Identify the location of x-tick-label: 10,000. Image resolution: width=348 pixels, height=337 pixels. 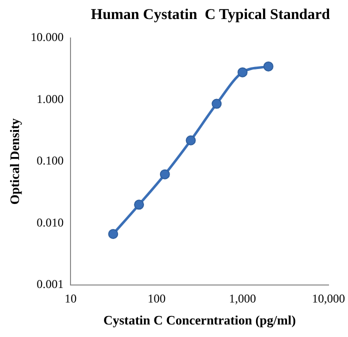
(328, 298).